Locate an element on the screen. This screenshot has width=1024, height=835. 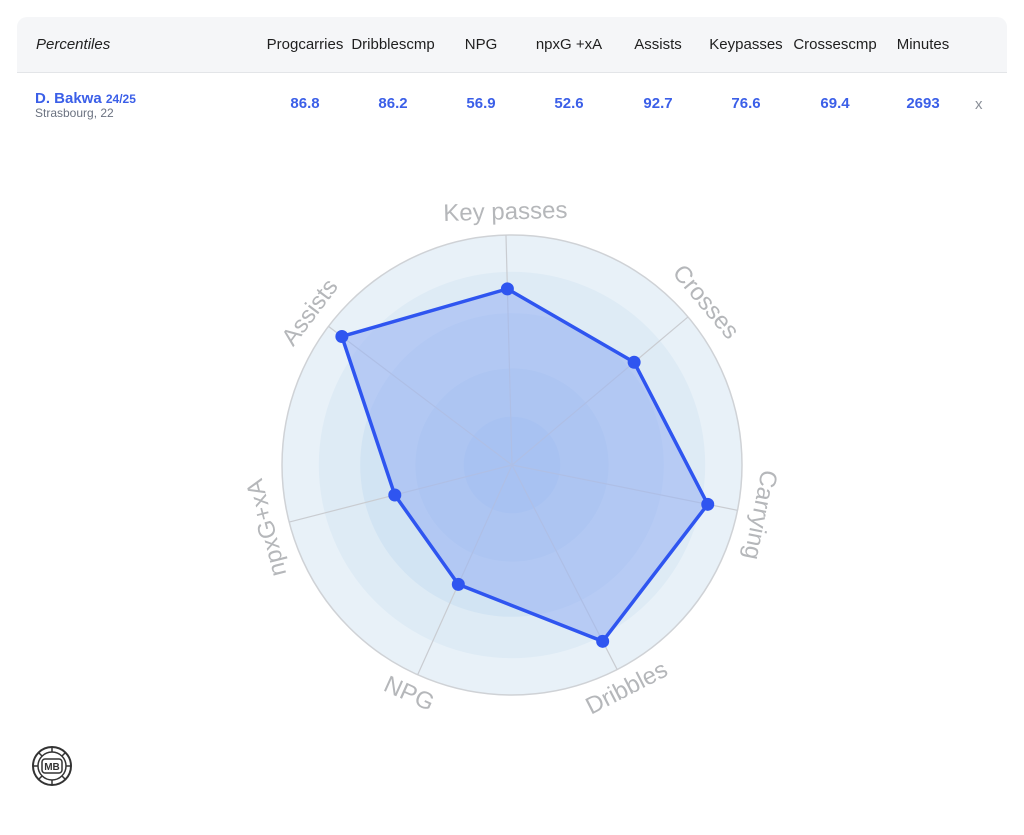
player-name-link: D. Bakwa 24/25 is located at coordinates (85, 98).